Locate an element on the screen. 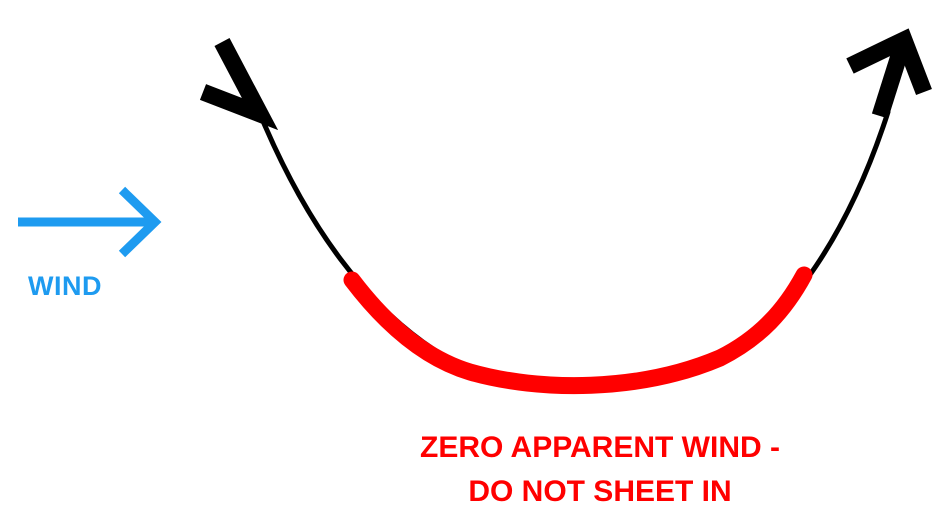 The image size is (943, 526). start-chevron is located at coordinates (239, 84).